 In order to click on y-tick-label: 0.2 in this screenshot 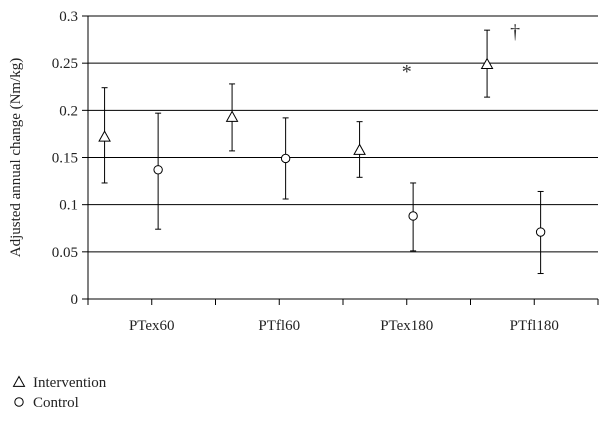, I will do `click(68, 111)`.